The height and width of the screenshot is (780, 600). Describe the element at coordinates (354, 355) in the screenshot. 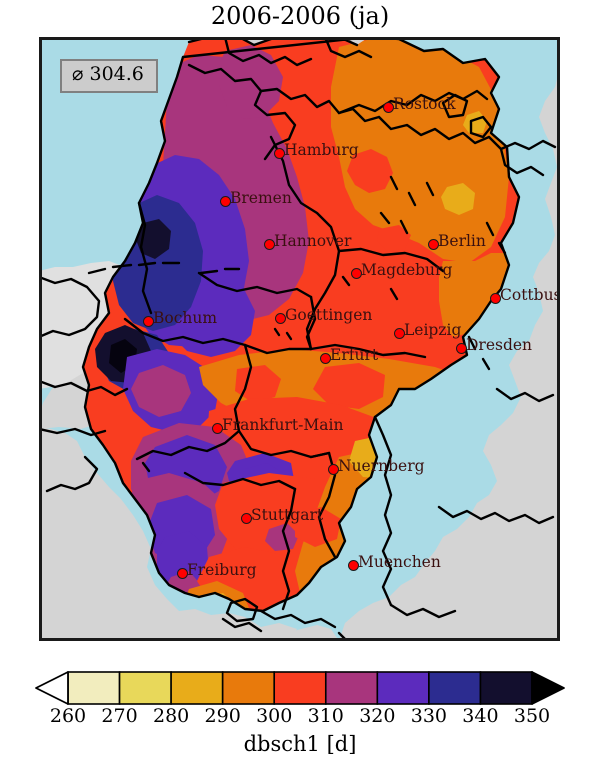

I see `city-label: Erfurt` at that location.